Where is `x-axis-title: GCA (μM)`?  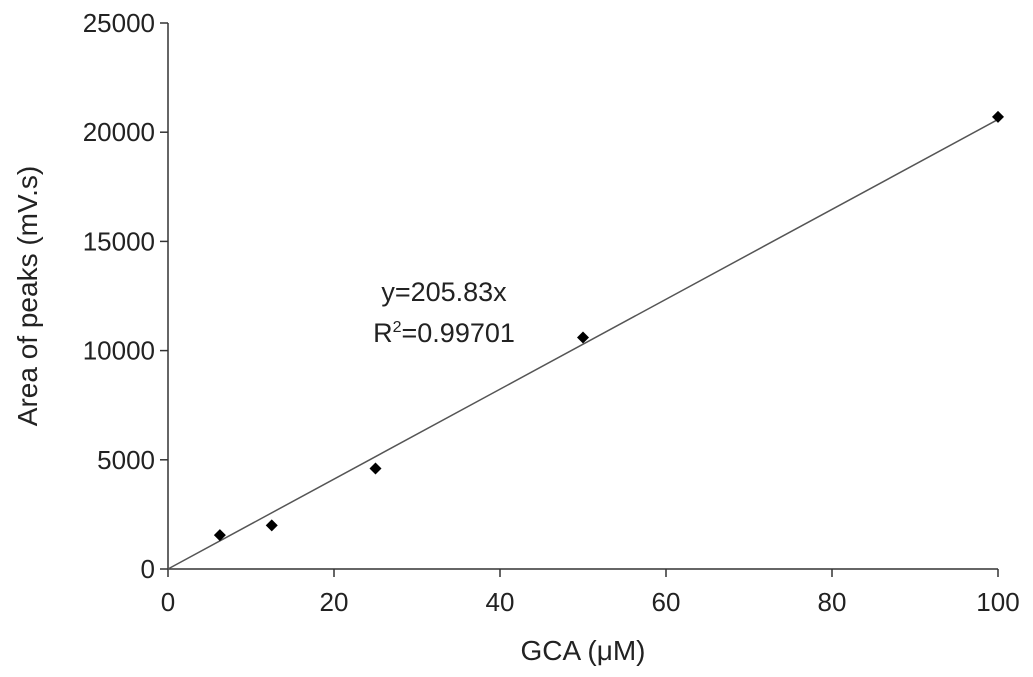 x-axis-title: GCA (μM) is located at coordinates (582, 650).